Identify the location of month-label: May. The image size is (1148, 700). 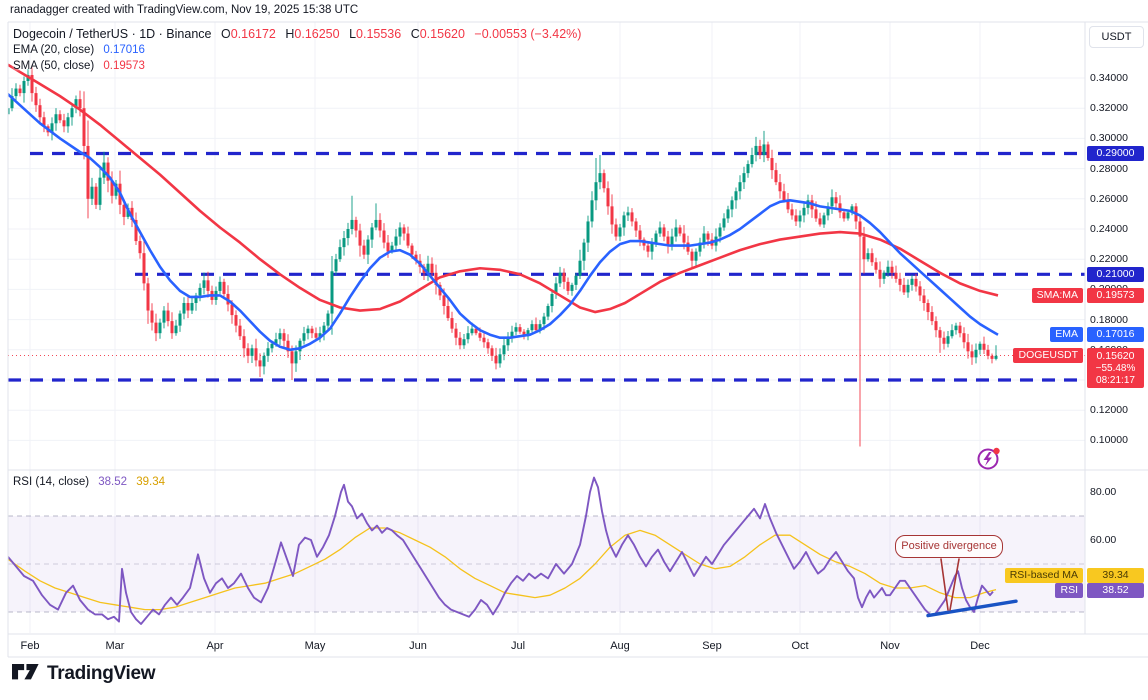
(315, 646).